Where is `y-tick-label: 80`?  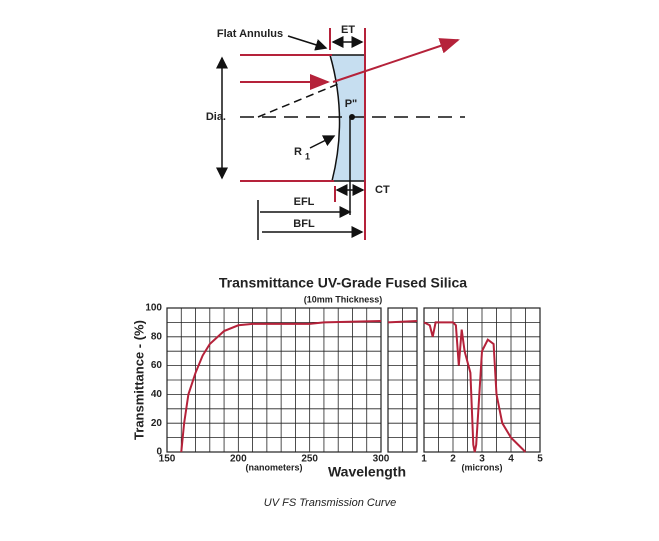
y-tick-label: 80 is located at coordinates (157, 336).